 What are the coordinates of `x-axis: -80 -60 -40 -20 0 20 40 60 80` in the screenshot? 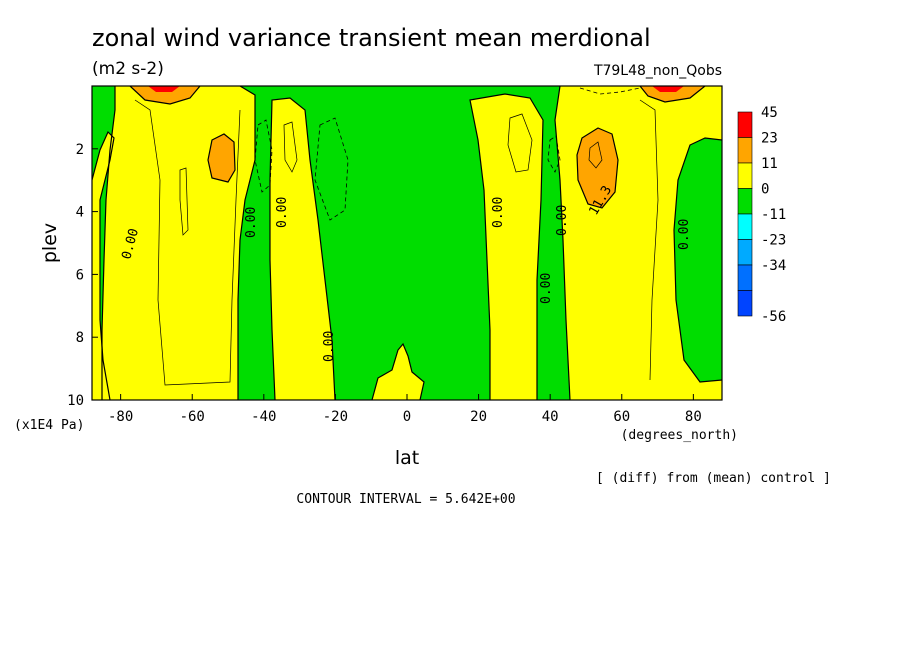 It's located at (405, 409).